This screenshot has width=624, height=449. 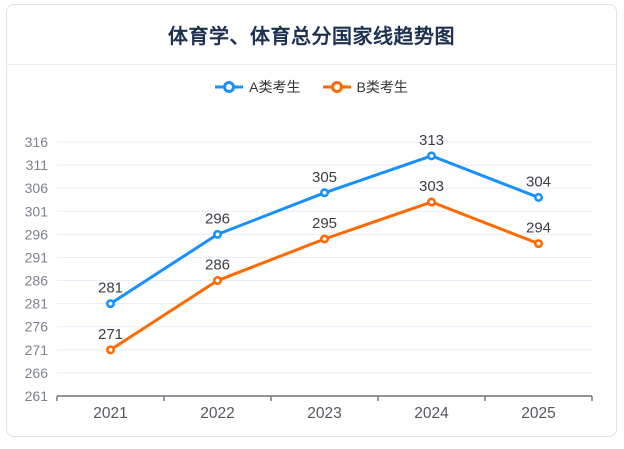 I want to click on data-label: 296, so click(x=217, y=218).